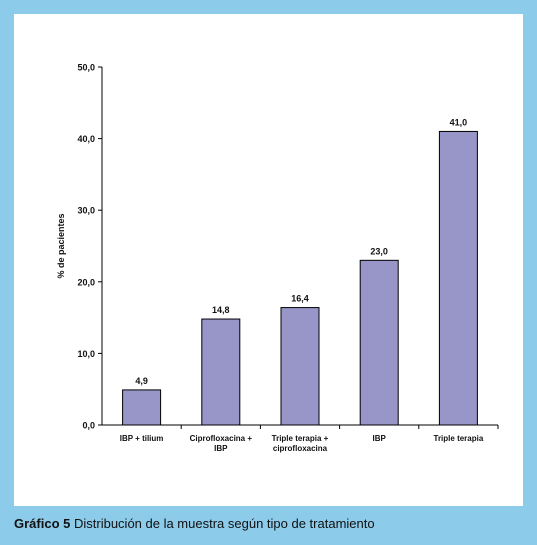 This screenshot has width=537, height=545. Describe the element at coordinates (141, 381) in the screenshot. I see `bar-value-label: 4,9` at that location.